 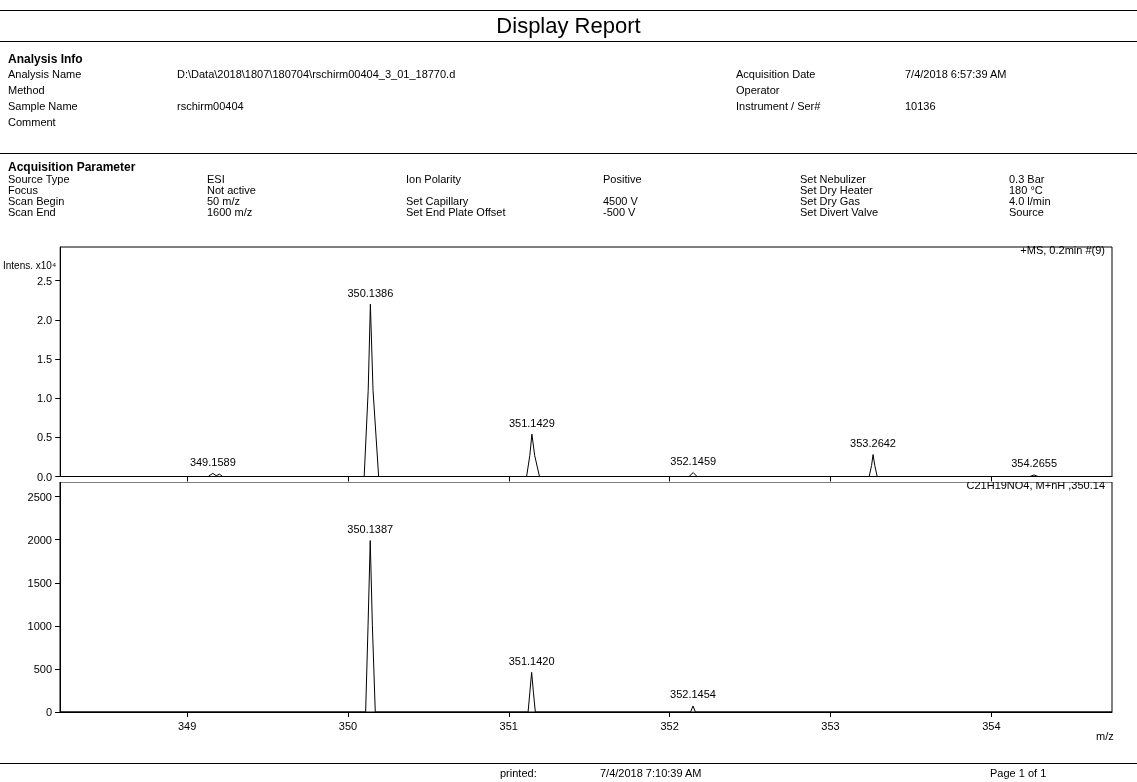 What do you see at coordinates (669, 725) in the screenshot?
I see `x-tick-label: 352` at bounding box center [669, 725].